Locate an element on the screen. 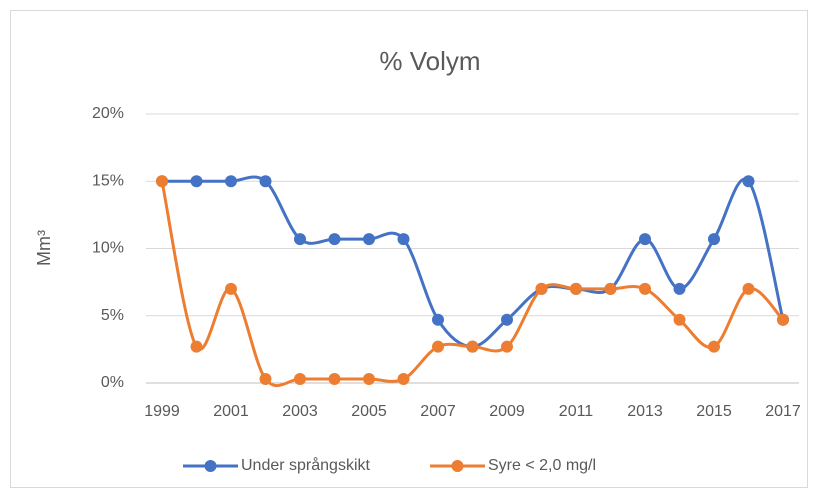 The image size is (818, 497). x-tick-label: 2013 is located at coordinates (645, 411).